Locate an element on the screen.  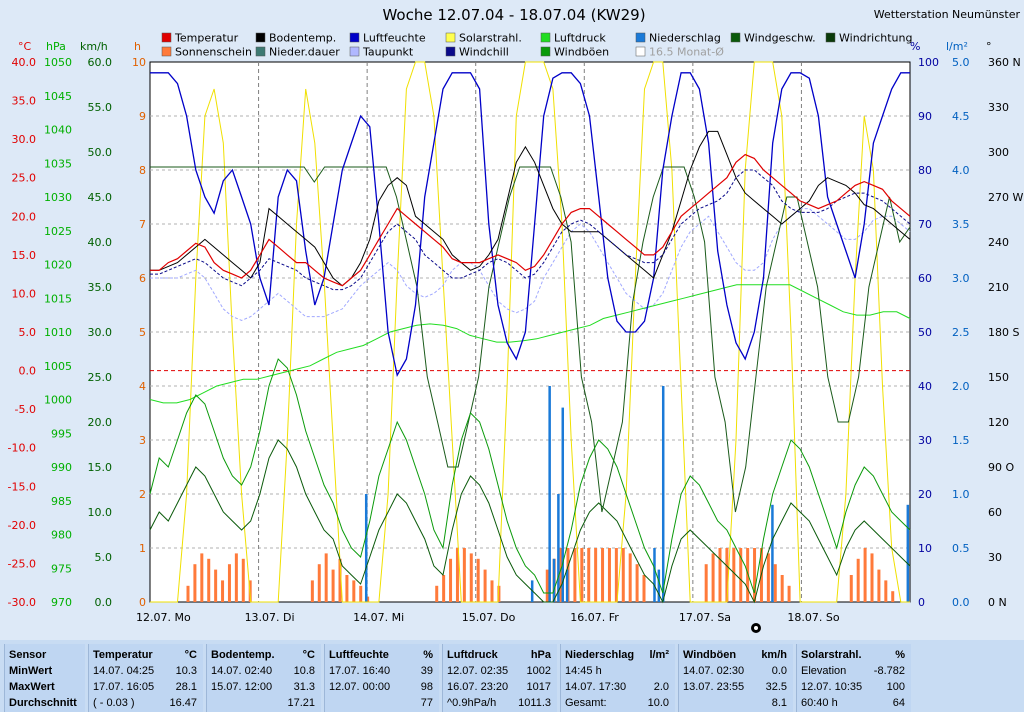
legend-label: Windböen is located at coordinates (581, 52).